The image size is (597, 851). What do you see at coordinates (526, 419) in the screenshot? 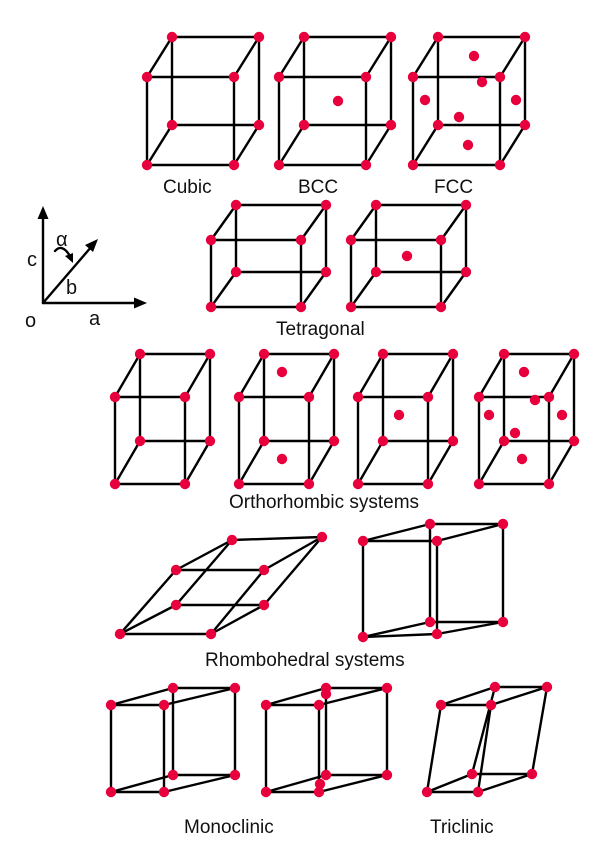
I see `orthorhombic-face-centered-cell` at bounding box center [526, 419].